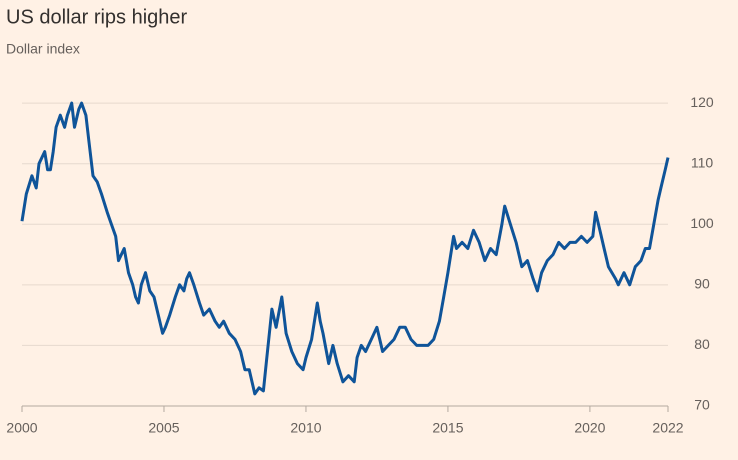  What do you see at coordinates (21, 428) in the screenshot?
I see `x-tick-label: 2000` at bounding box center [21, 428].